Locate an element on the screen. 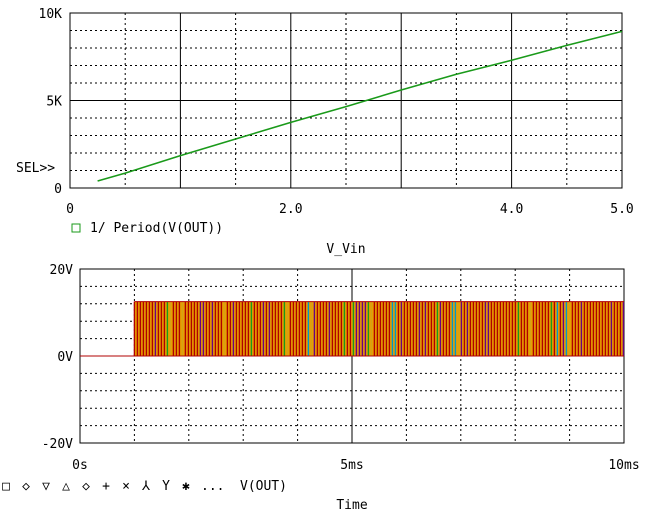 The width and height of the screenshot is (655, 517). bottom-x-axis-label: Time is located at coordinates (351, 505).